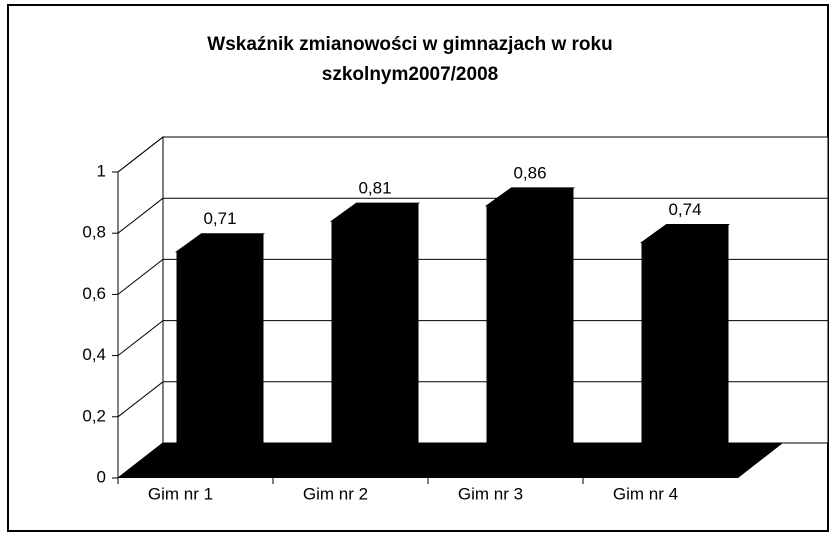 This screenshot has width=832, height=536. Describe the element at coordinates (140, 307) in the screenshot. I see `side-wall` at that location.